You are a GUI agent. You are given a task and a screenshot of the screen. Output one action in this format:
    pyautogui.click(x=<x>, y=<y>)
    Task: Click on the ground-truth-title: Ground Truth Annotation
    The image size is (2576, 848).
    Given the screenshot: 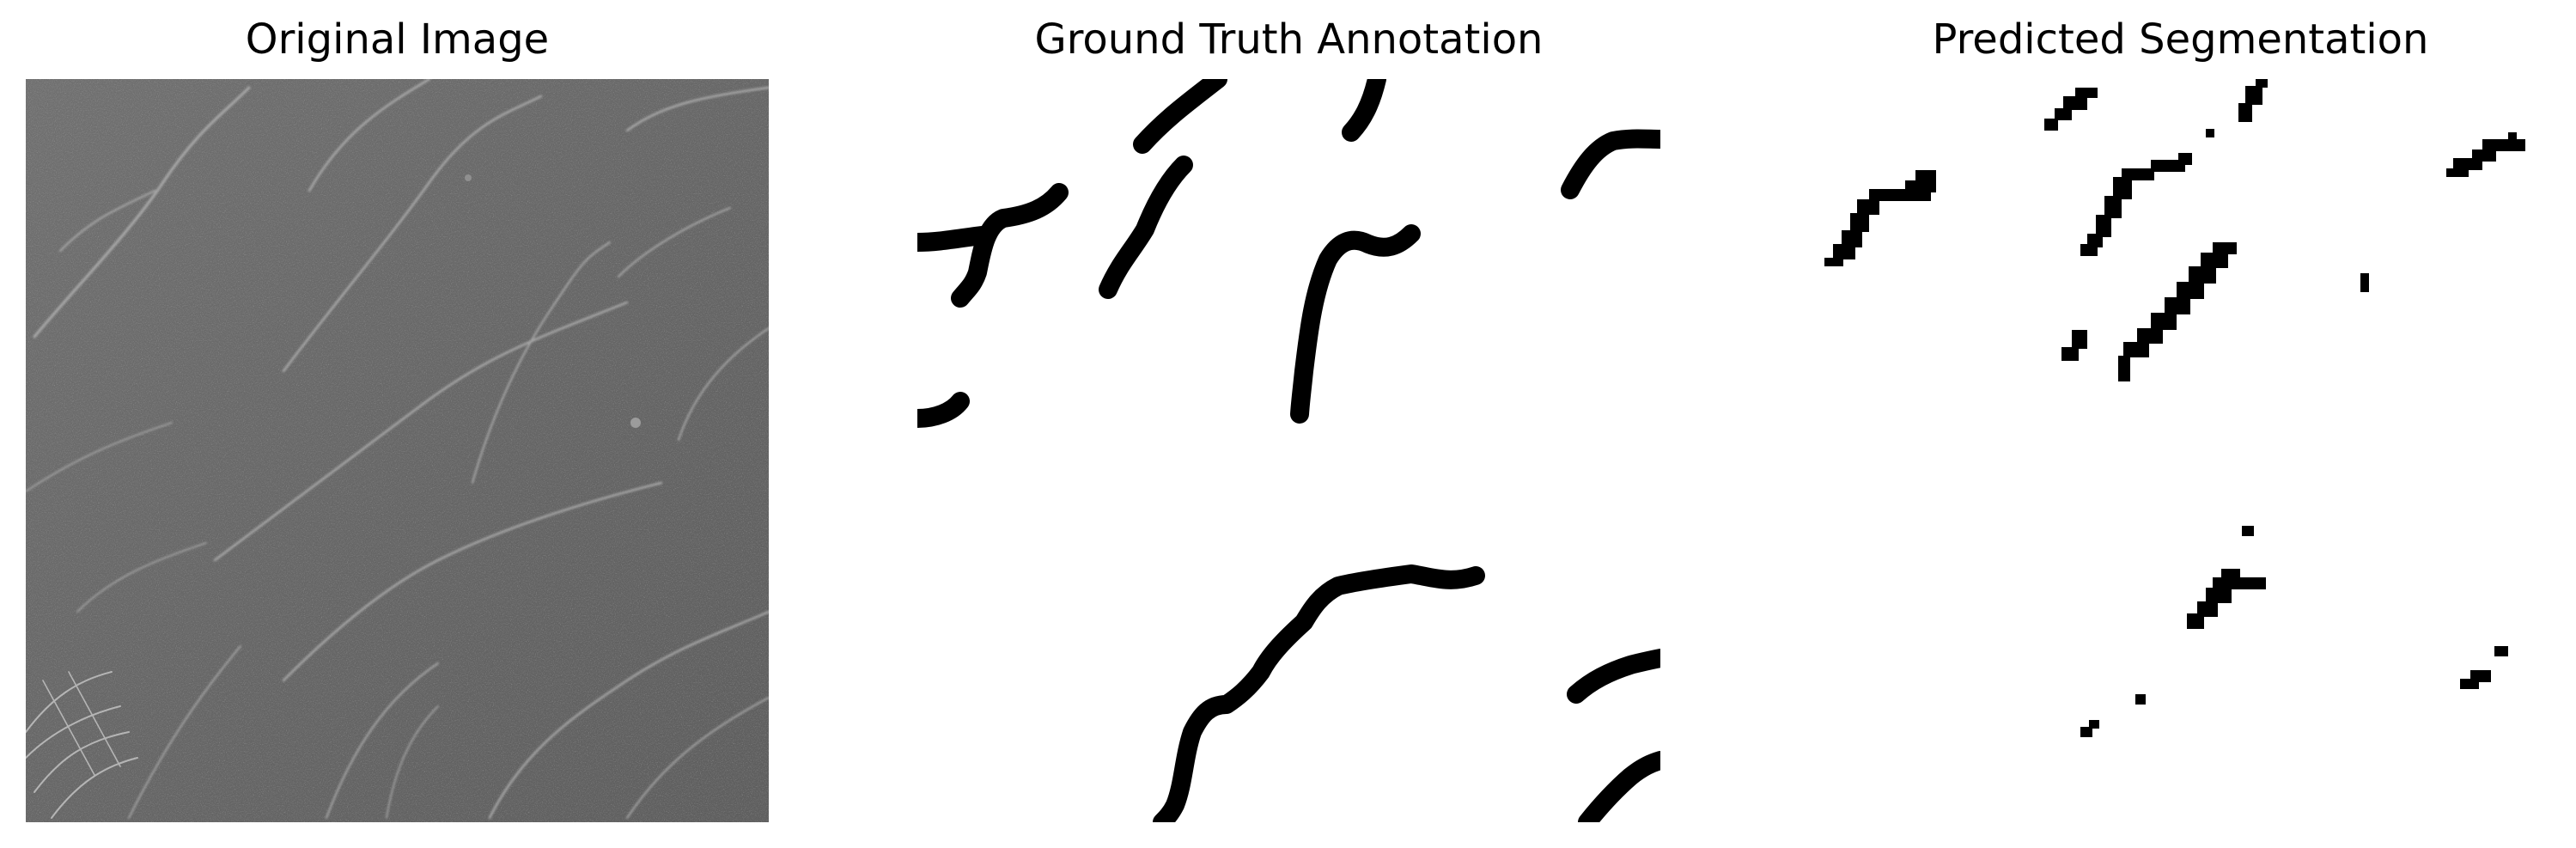 What is the action you would take?
    pyautogui.click(x=1289, y=39)
    